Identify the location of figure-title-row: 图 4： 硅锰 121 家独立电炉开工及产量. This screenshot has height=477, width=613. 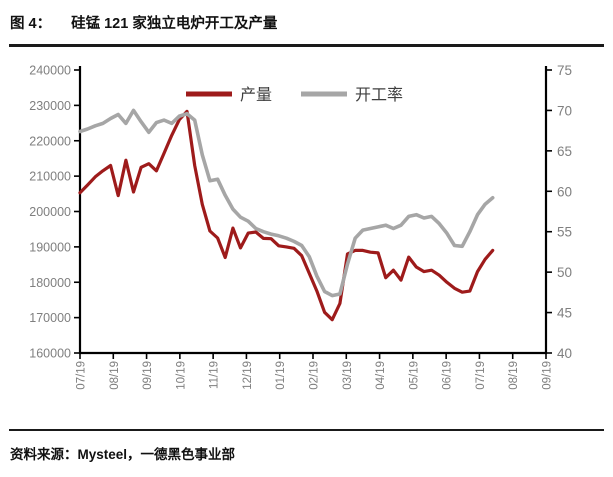
(143, 22).